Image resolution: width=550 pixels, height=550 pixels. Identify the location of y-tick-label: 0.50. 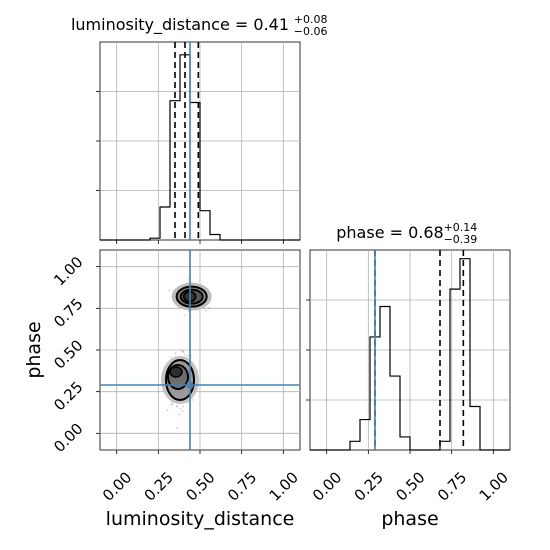
(68, 354).